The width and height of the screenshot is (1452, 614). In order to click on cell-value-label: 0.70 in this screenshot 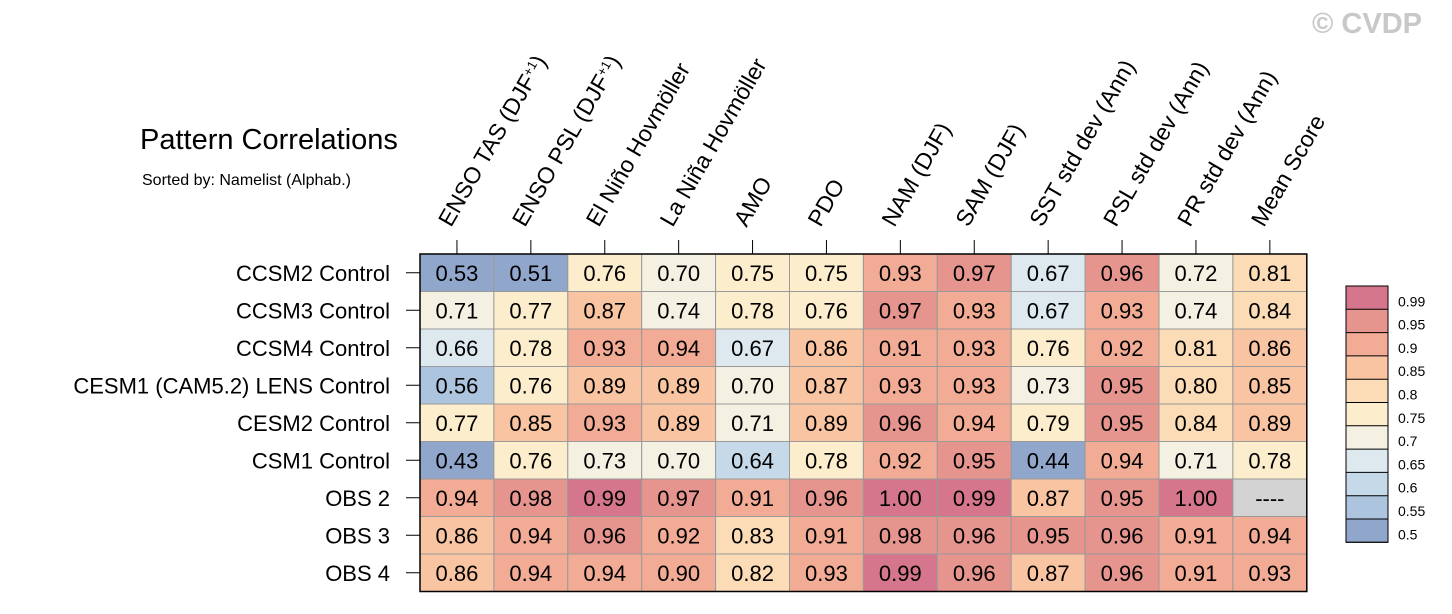, I will do `click(678, 460)`.